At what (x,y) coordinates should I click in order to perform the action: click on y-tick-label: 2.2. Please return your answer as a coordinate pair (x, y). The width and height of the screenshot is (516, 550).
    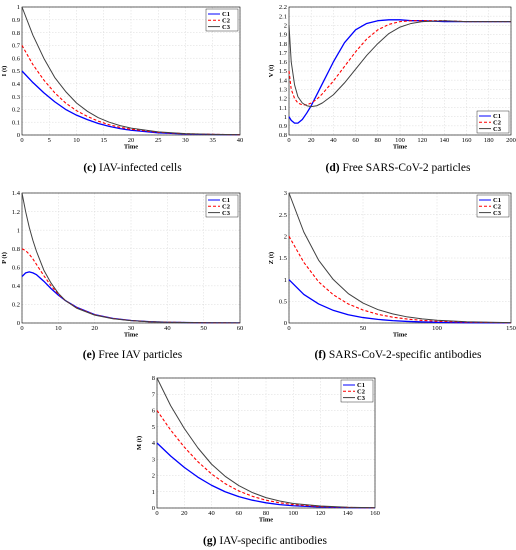
    Looking at the image, I should click on (283, 7).